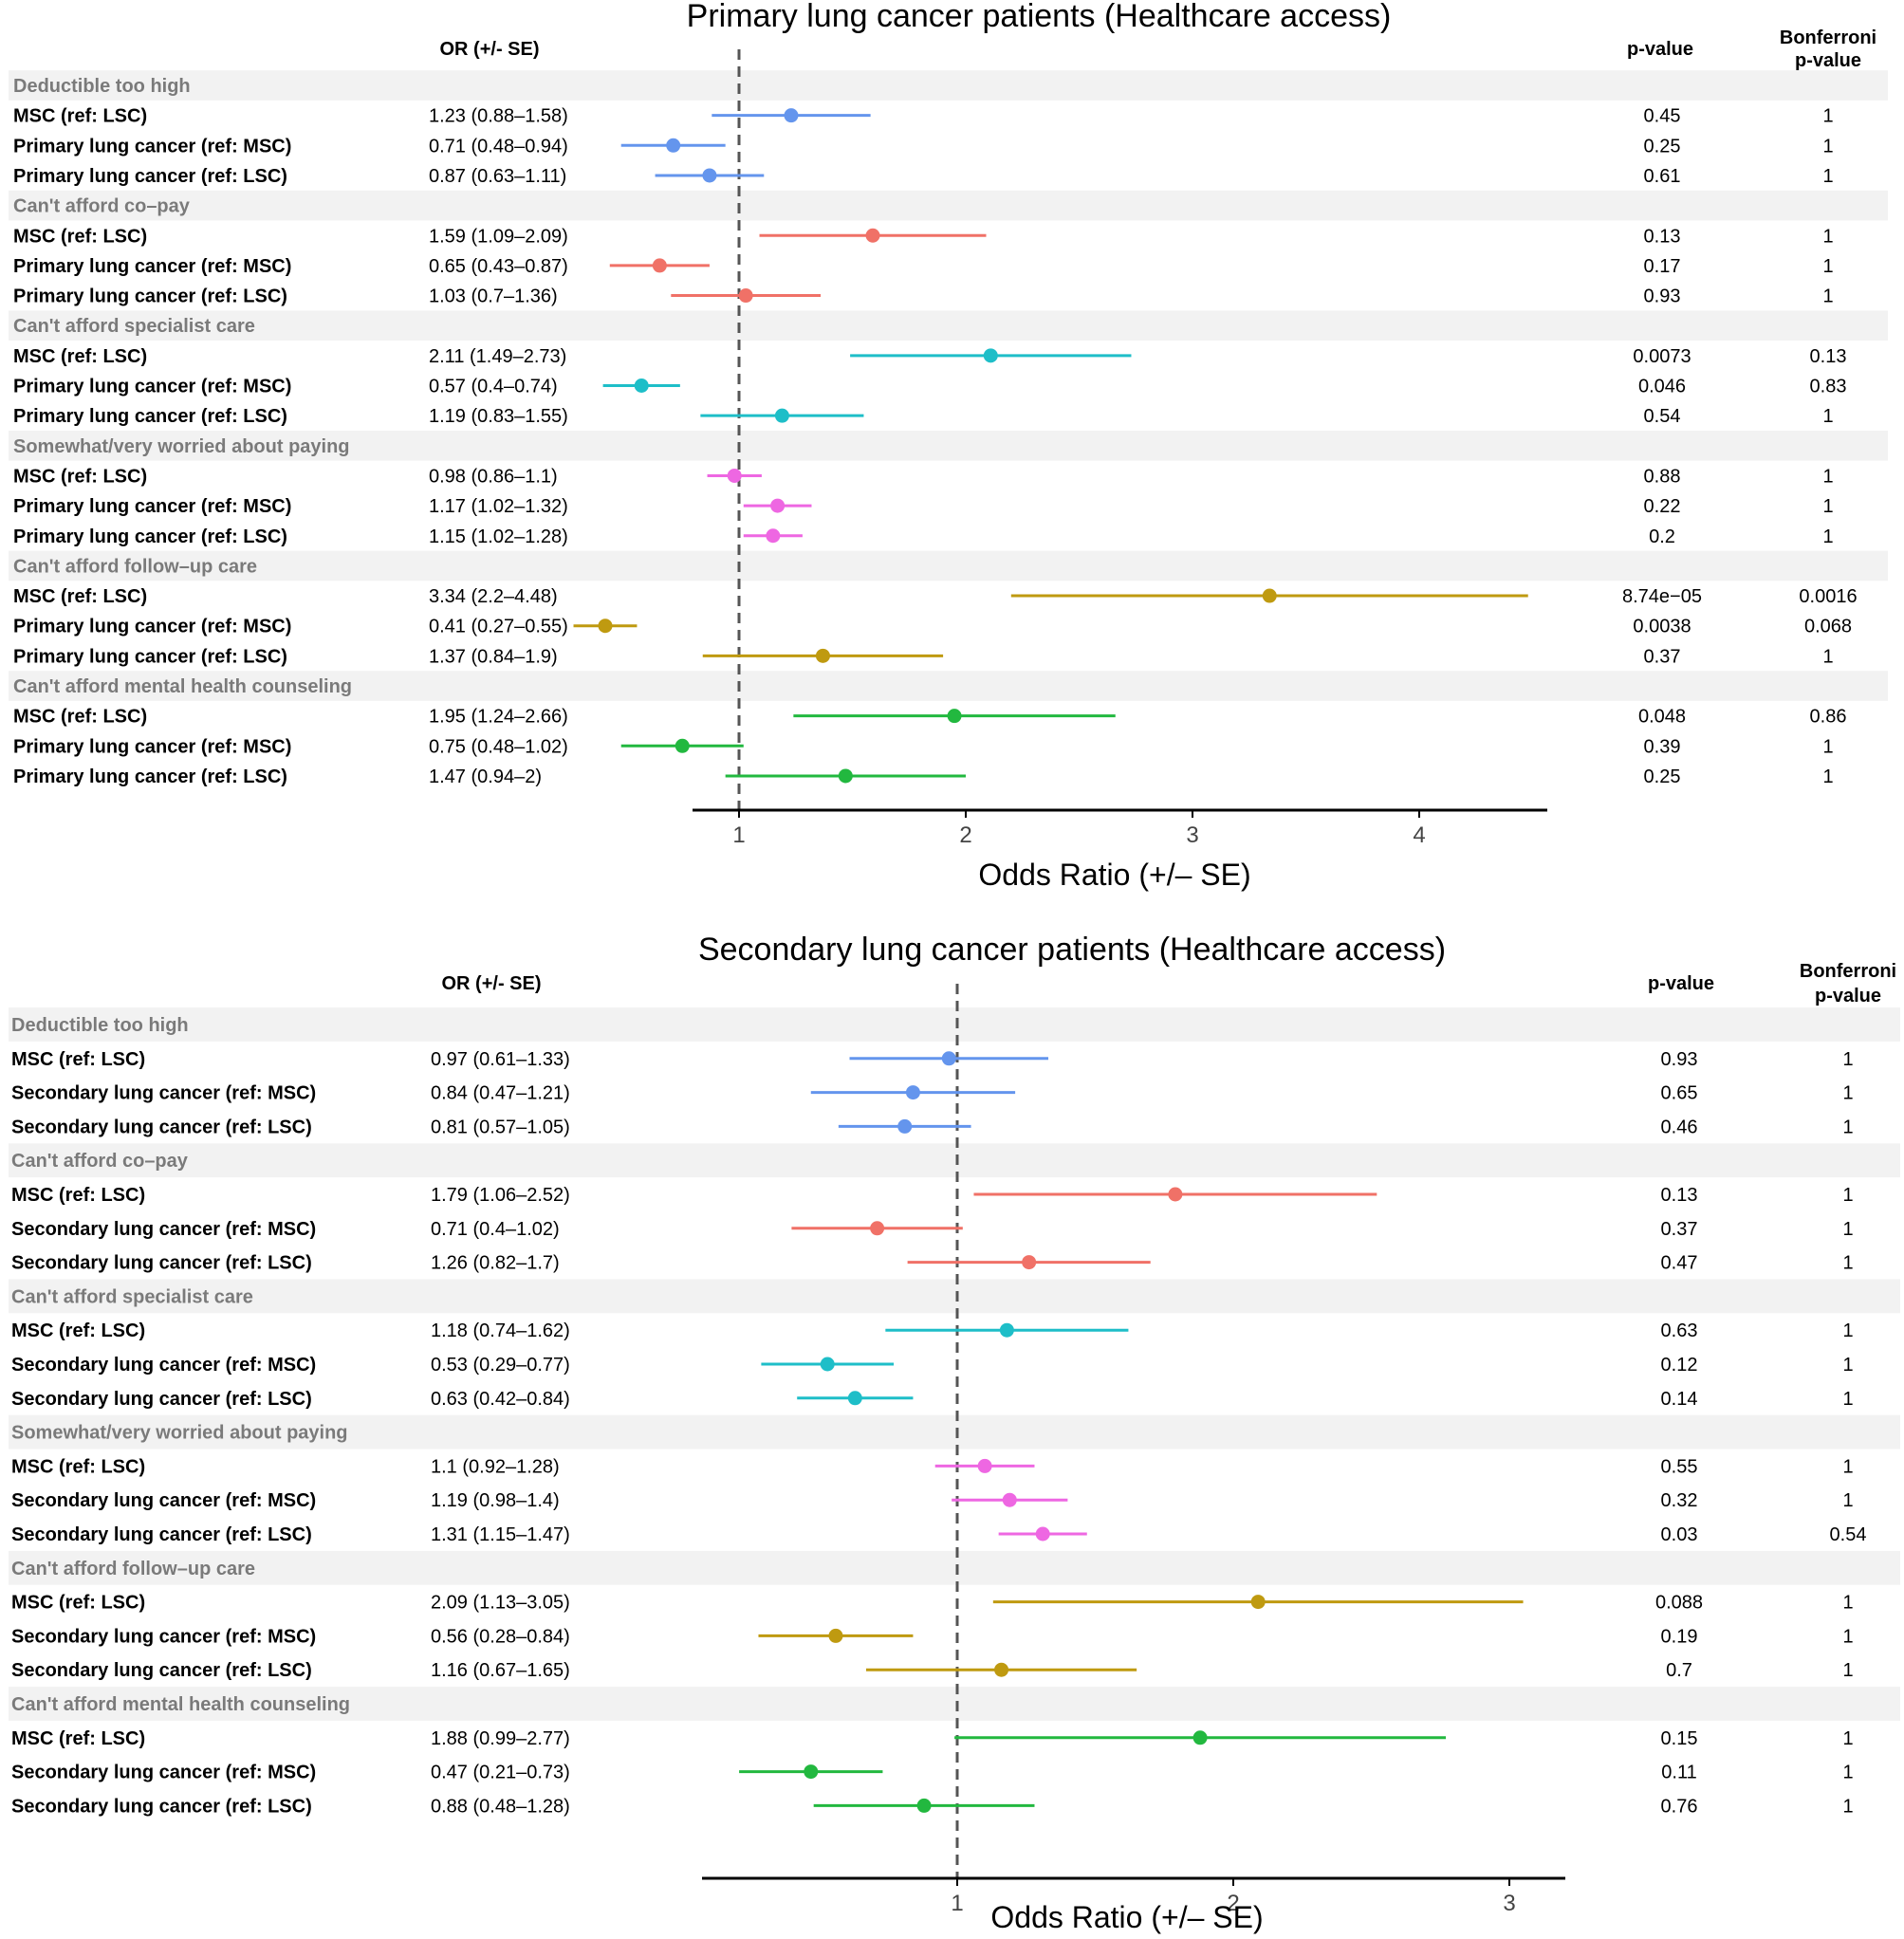 This screenshot has height=1939, width=1904. I want to click on bonferroni-p-value-text: 0.83, so click(1828, 387).